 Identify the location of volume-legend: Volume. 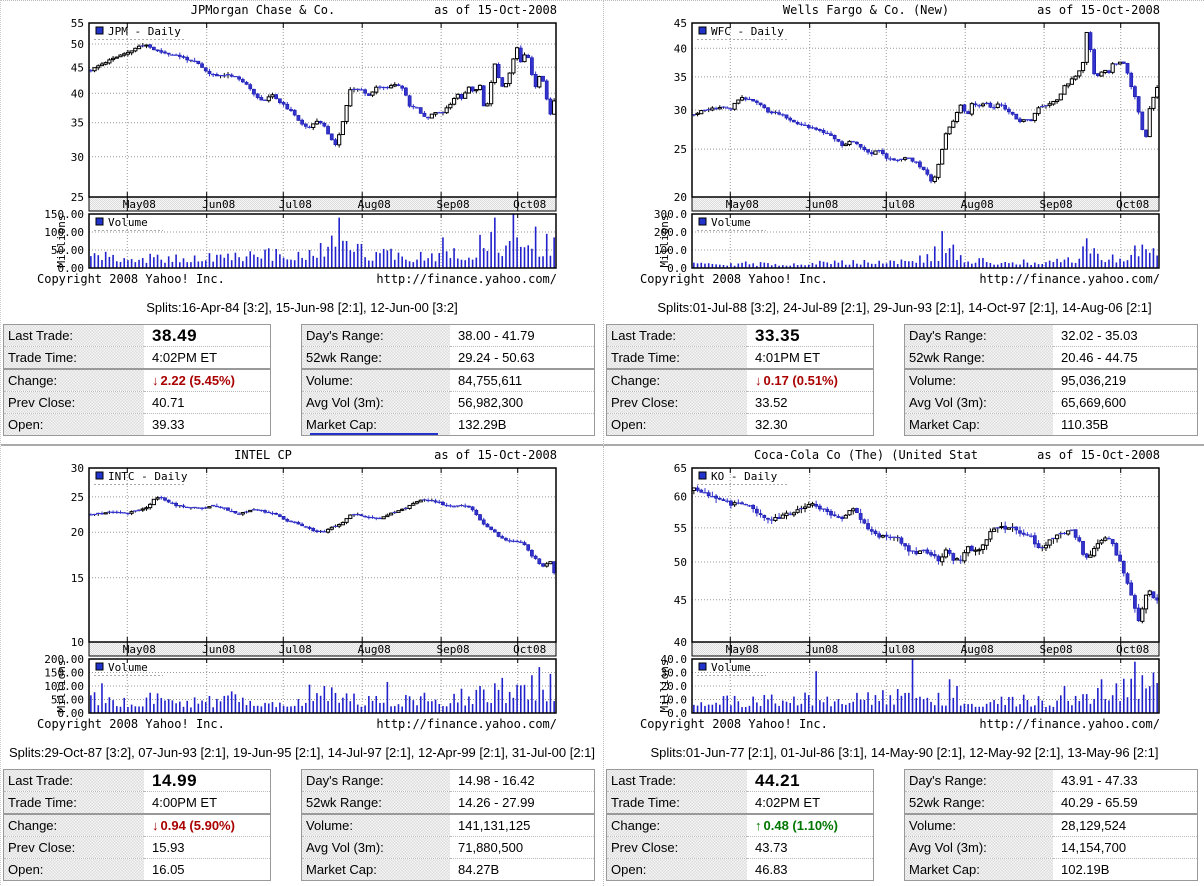
(128, 223).